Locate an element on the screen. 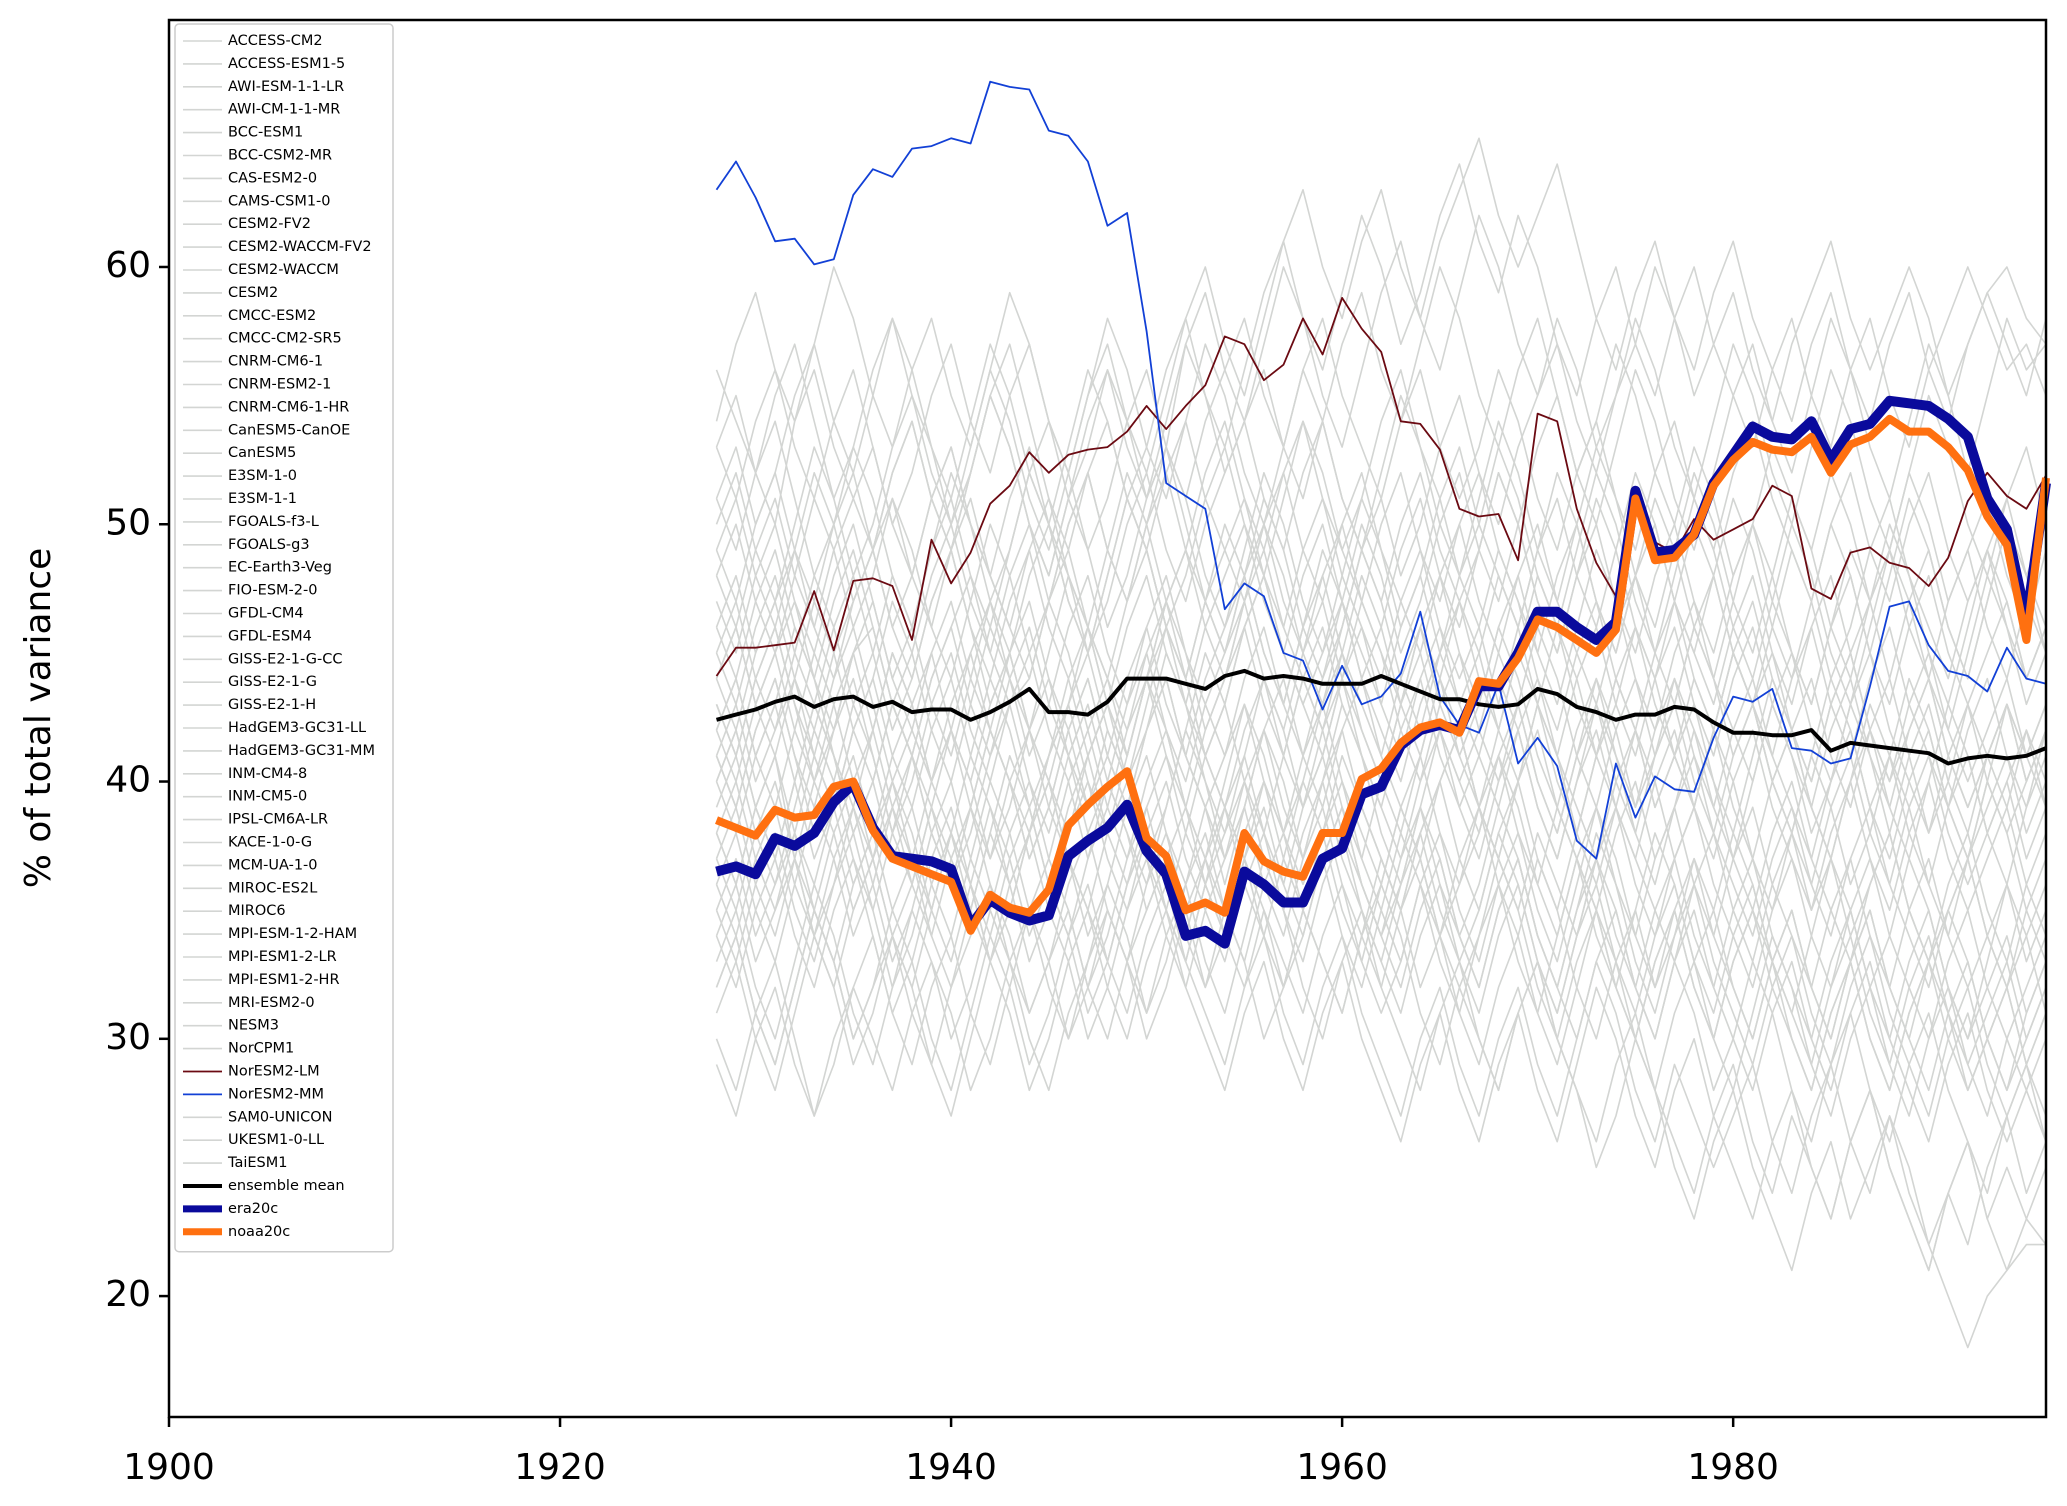 The height and width of the screenshot is (1506, 2067). y-tick-label: 30 is located at coordinates (128, 1037).